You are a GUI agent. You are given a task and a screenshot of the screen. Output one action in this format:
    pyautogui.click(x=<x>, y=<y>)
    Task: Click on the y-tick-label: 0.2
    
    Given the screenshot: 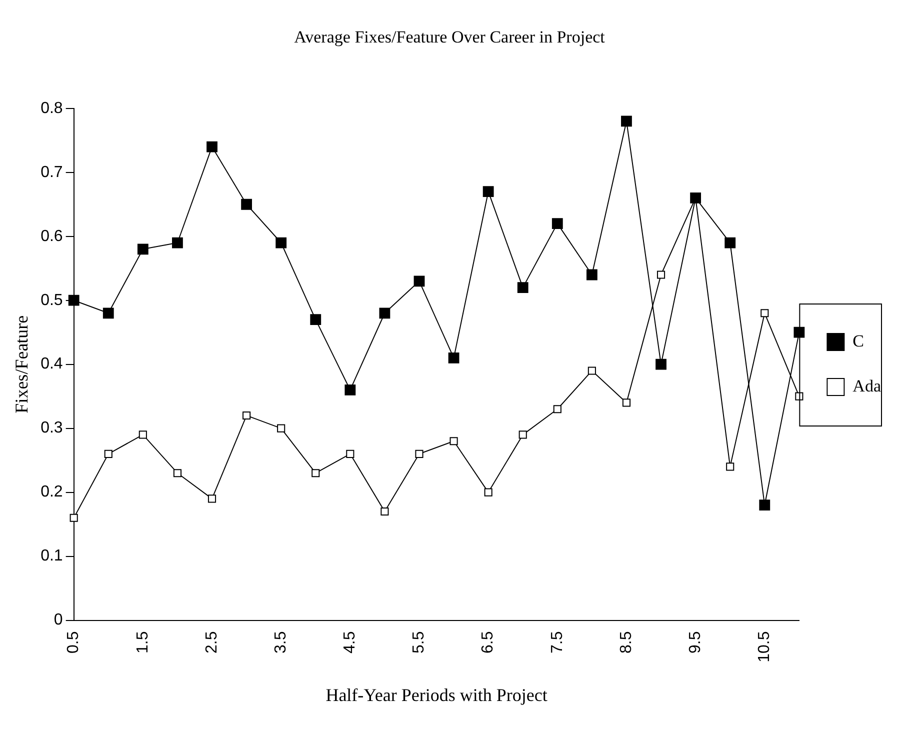 What is the action you would take?
    pyautogui.click(x=51, y=492)
    